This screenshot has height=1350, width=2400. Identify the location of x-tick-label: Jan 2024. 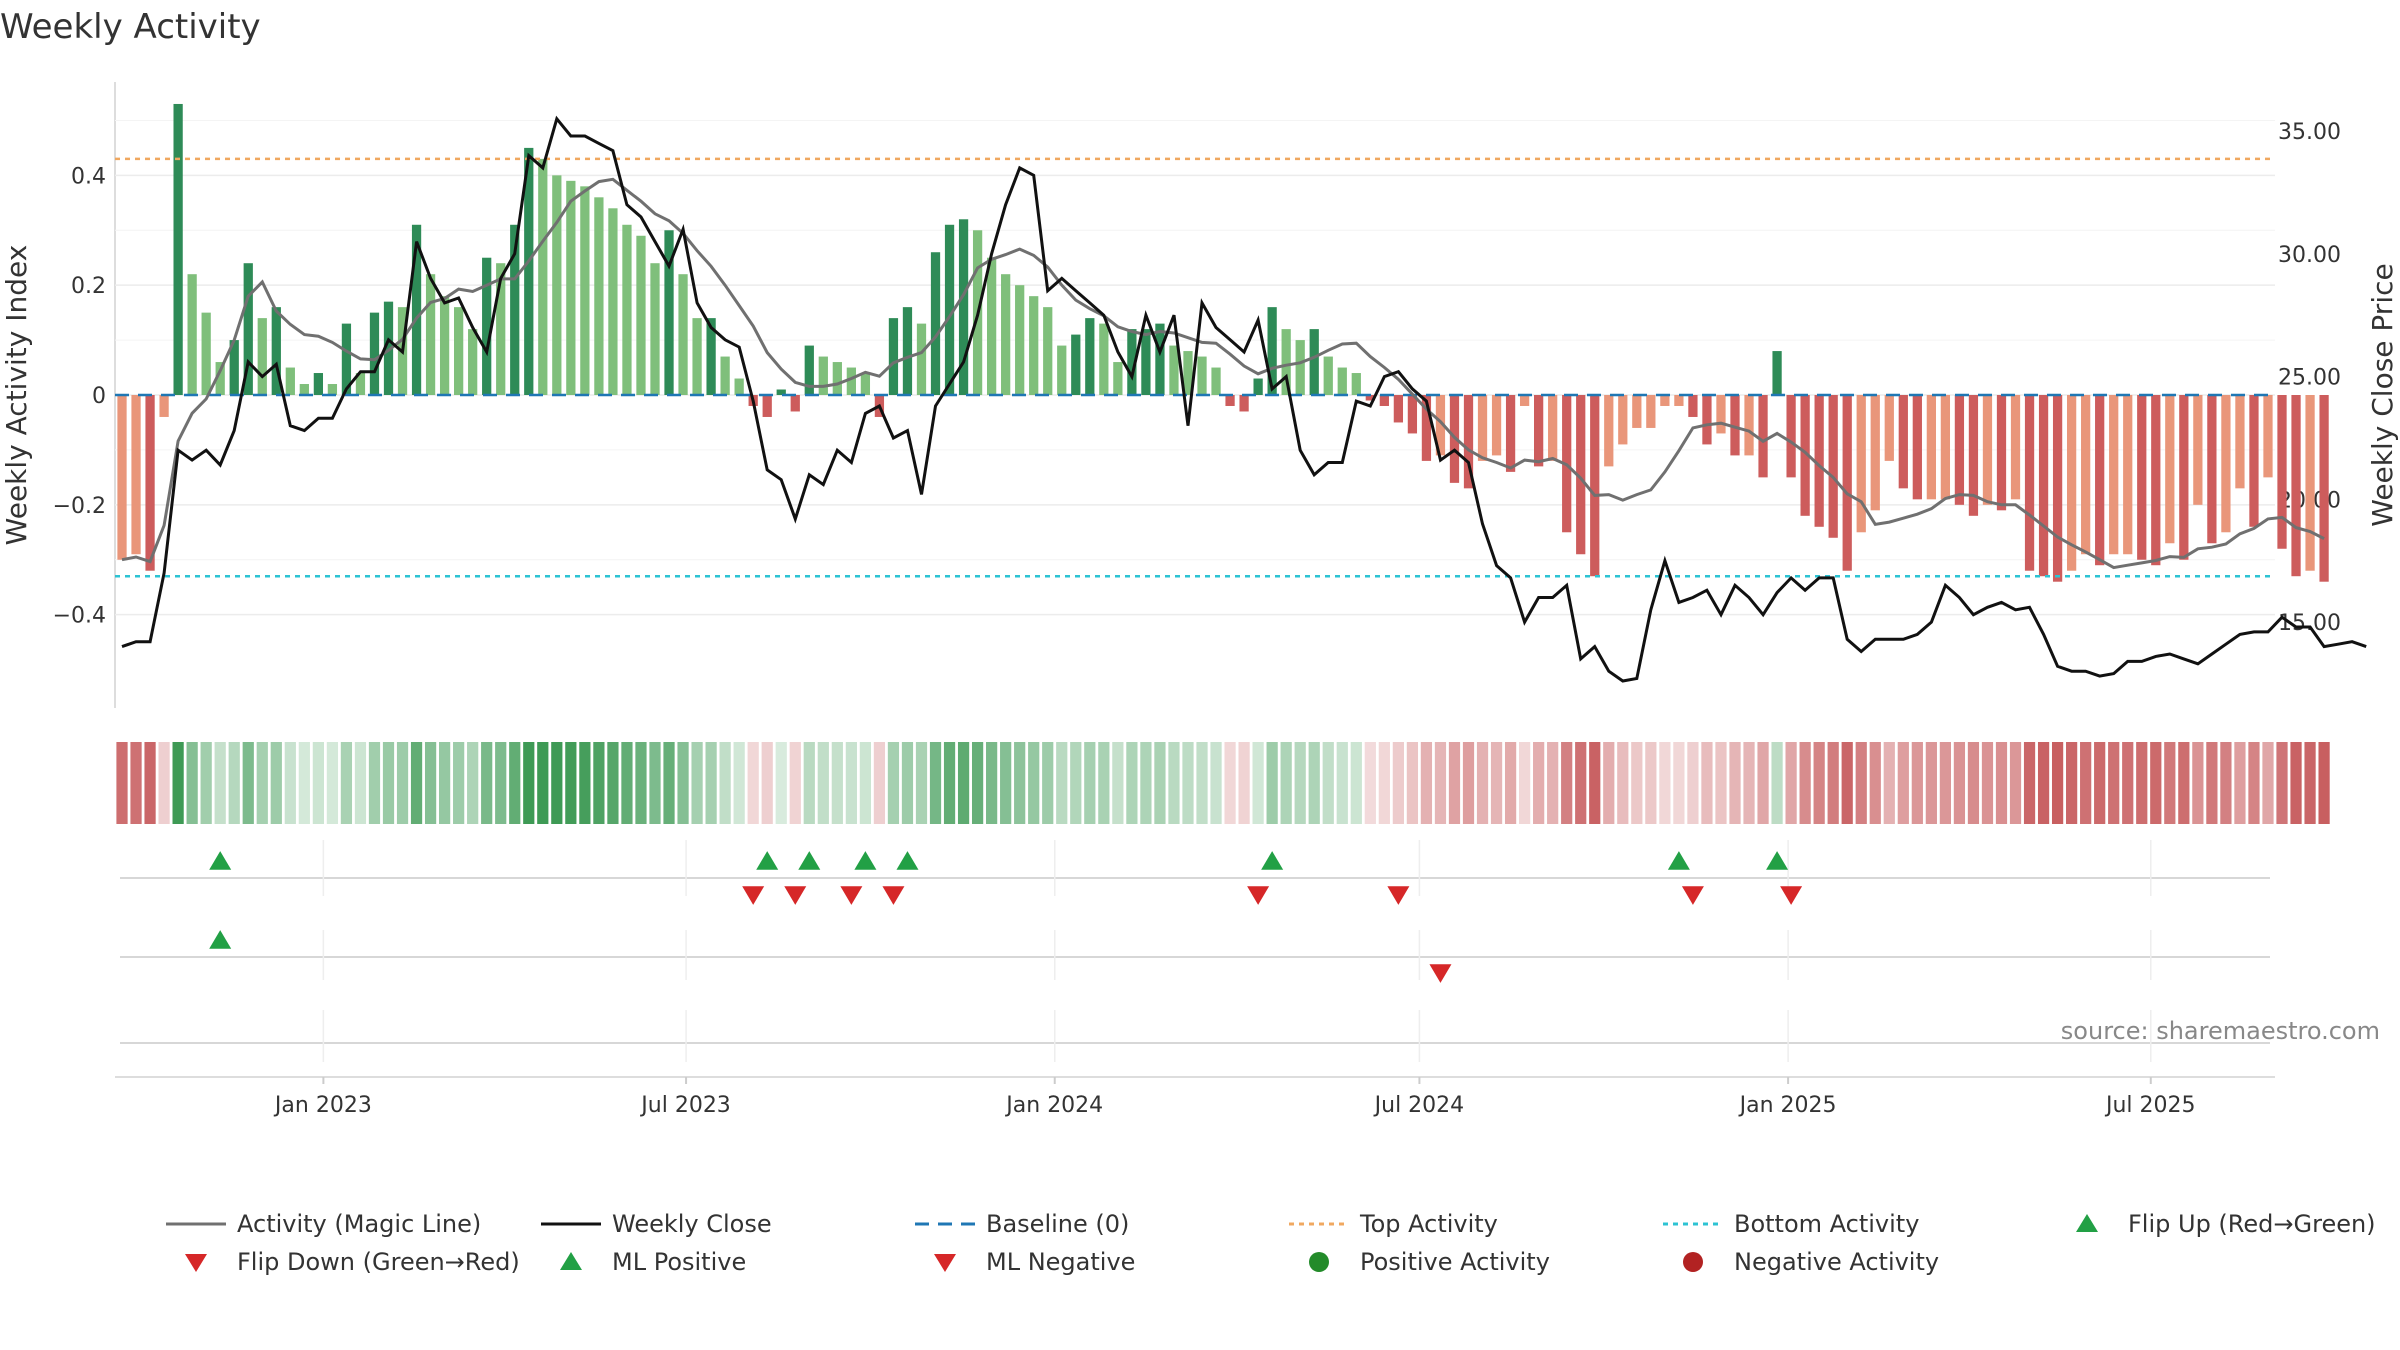
(1053, 1105).